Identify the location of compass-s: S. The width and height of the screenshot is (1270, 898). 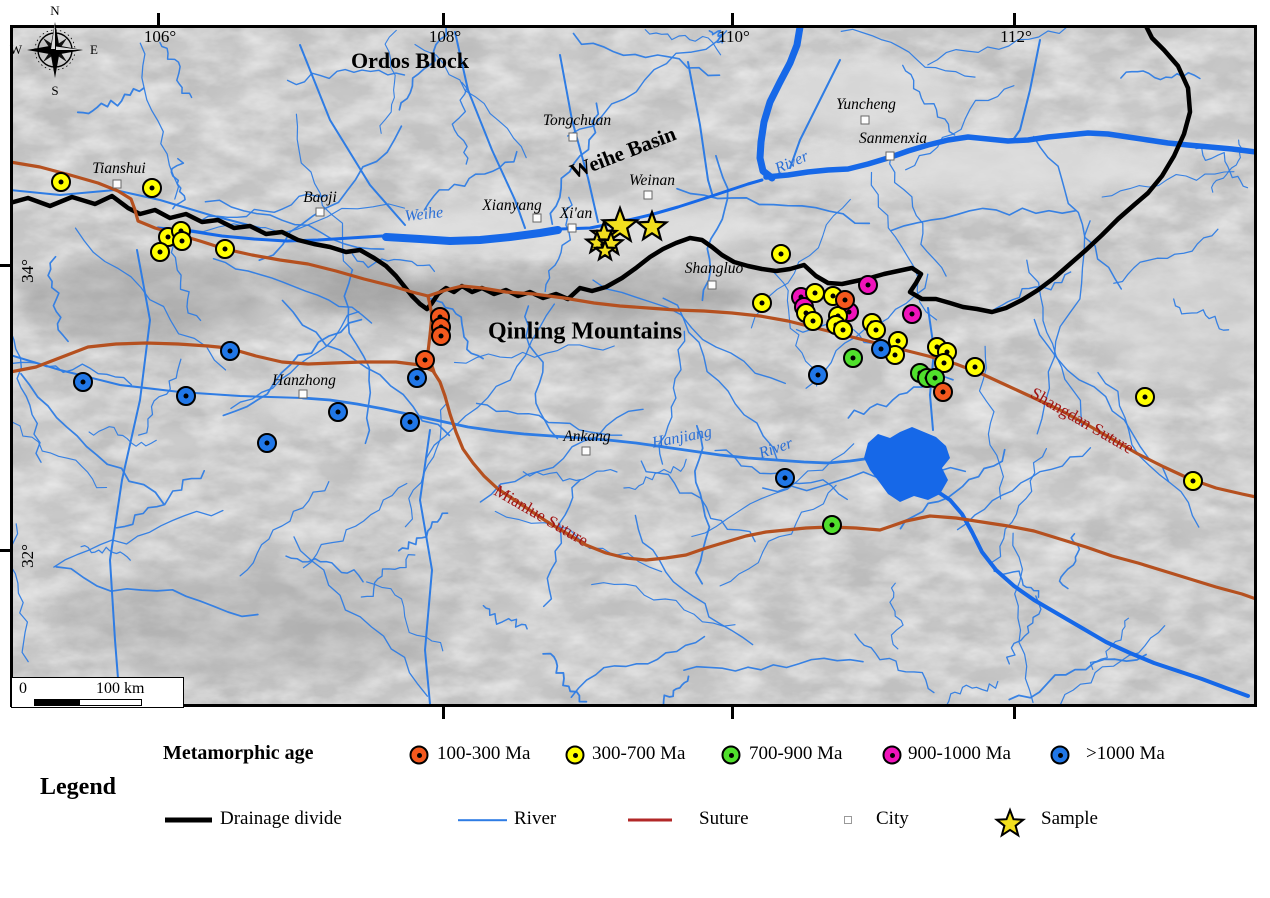
(54, 90).